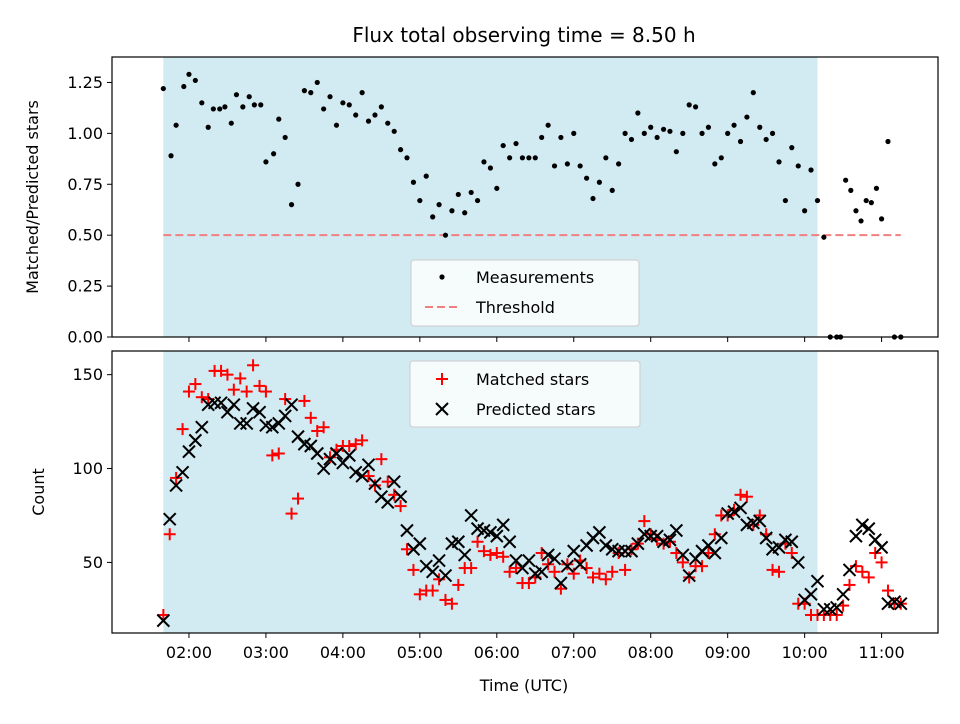  I want to click on legend-measurements-marker, so click(442, 277).